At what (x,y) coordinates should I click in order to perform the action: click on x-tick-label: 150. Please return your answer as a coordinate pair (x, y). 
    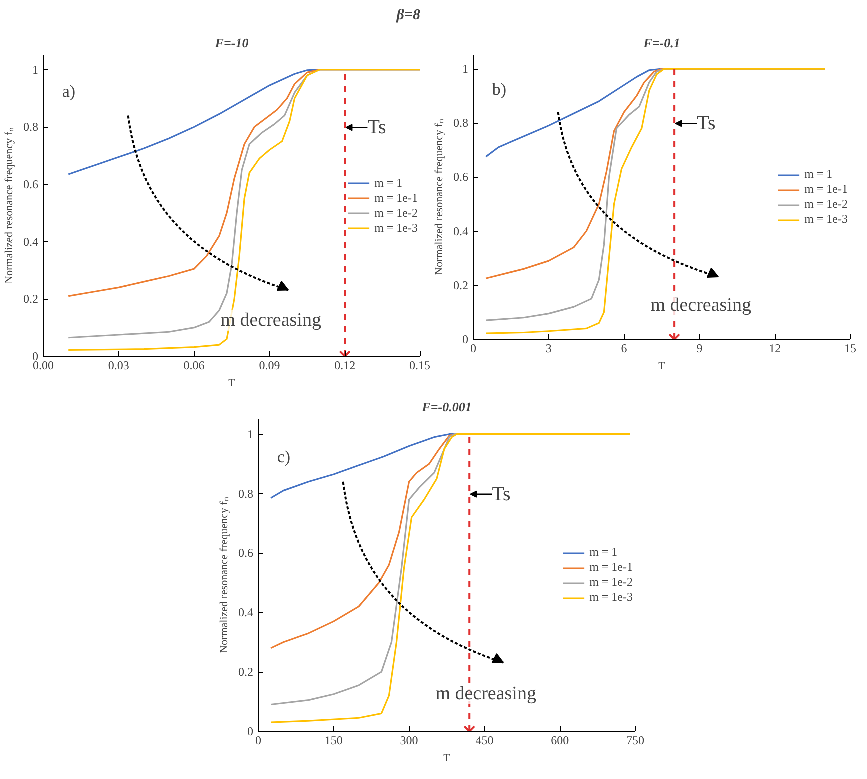
    Looking at the image, I should click on (333, 741).